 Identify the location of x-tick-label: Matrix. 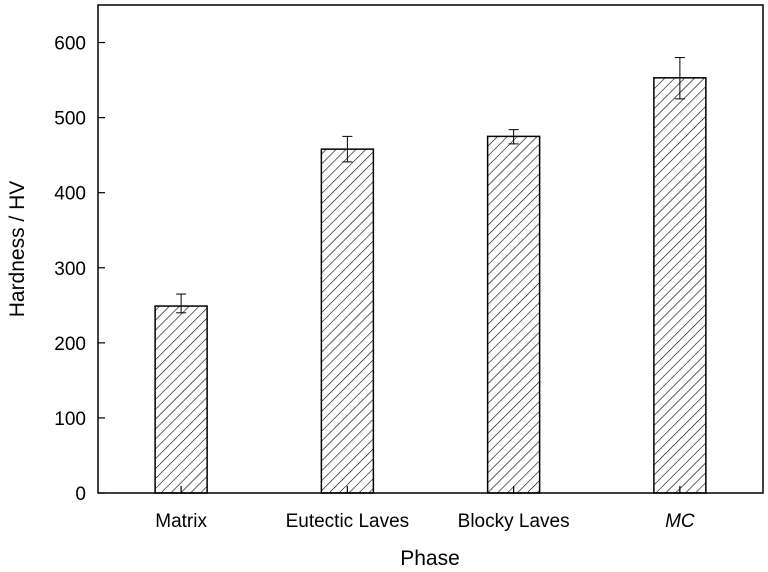
(181, 521).